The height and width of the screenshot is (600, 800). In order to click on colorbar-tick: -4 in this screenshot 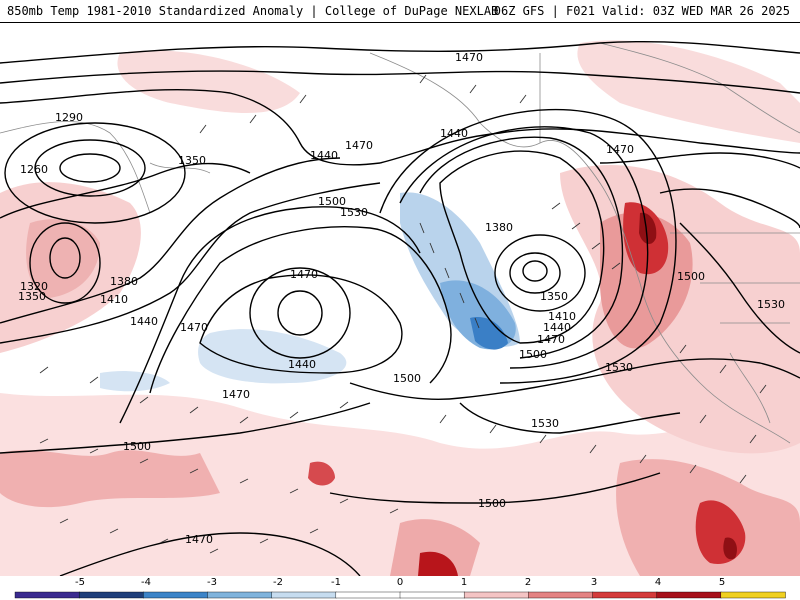, I will do `click(146, 582)`.